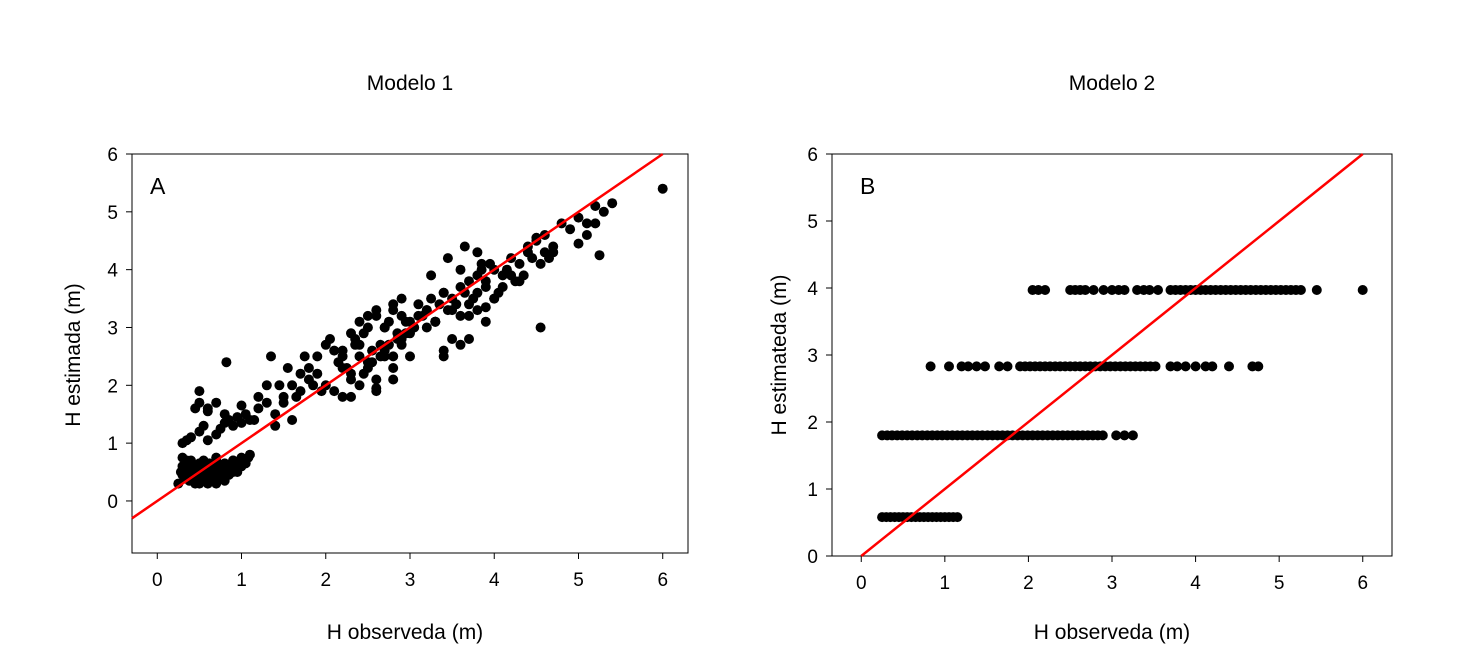  What do you see at coordinates (112, 155) in the screenshot?
I see `y-tick-label: 6` at bounding box center [112, 155].